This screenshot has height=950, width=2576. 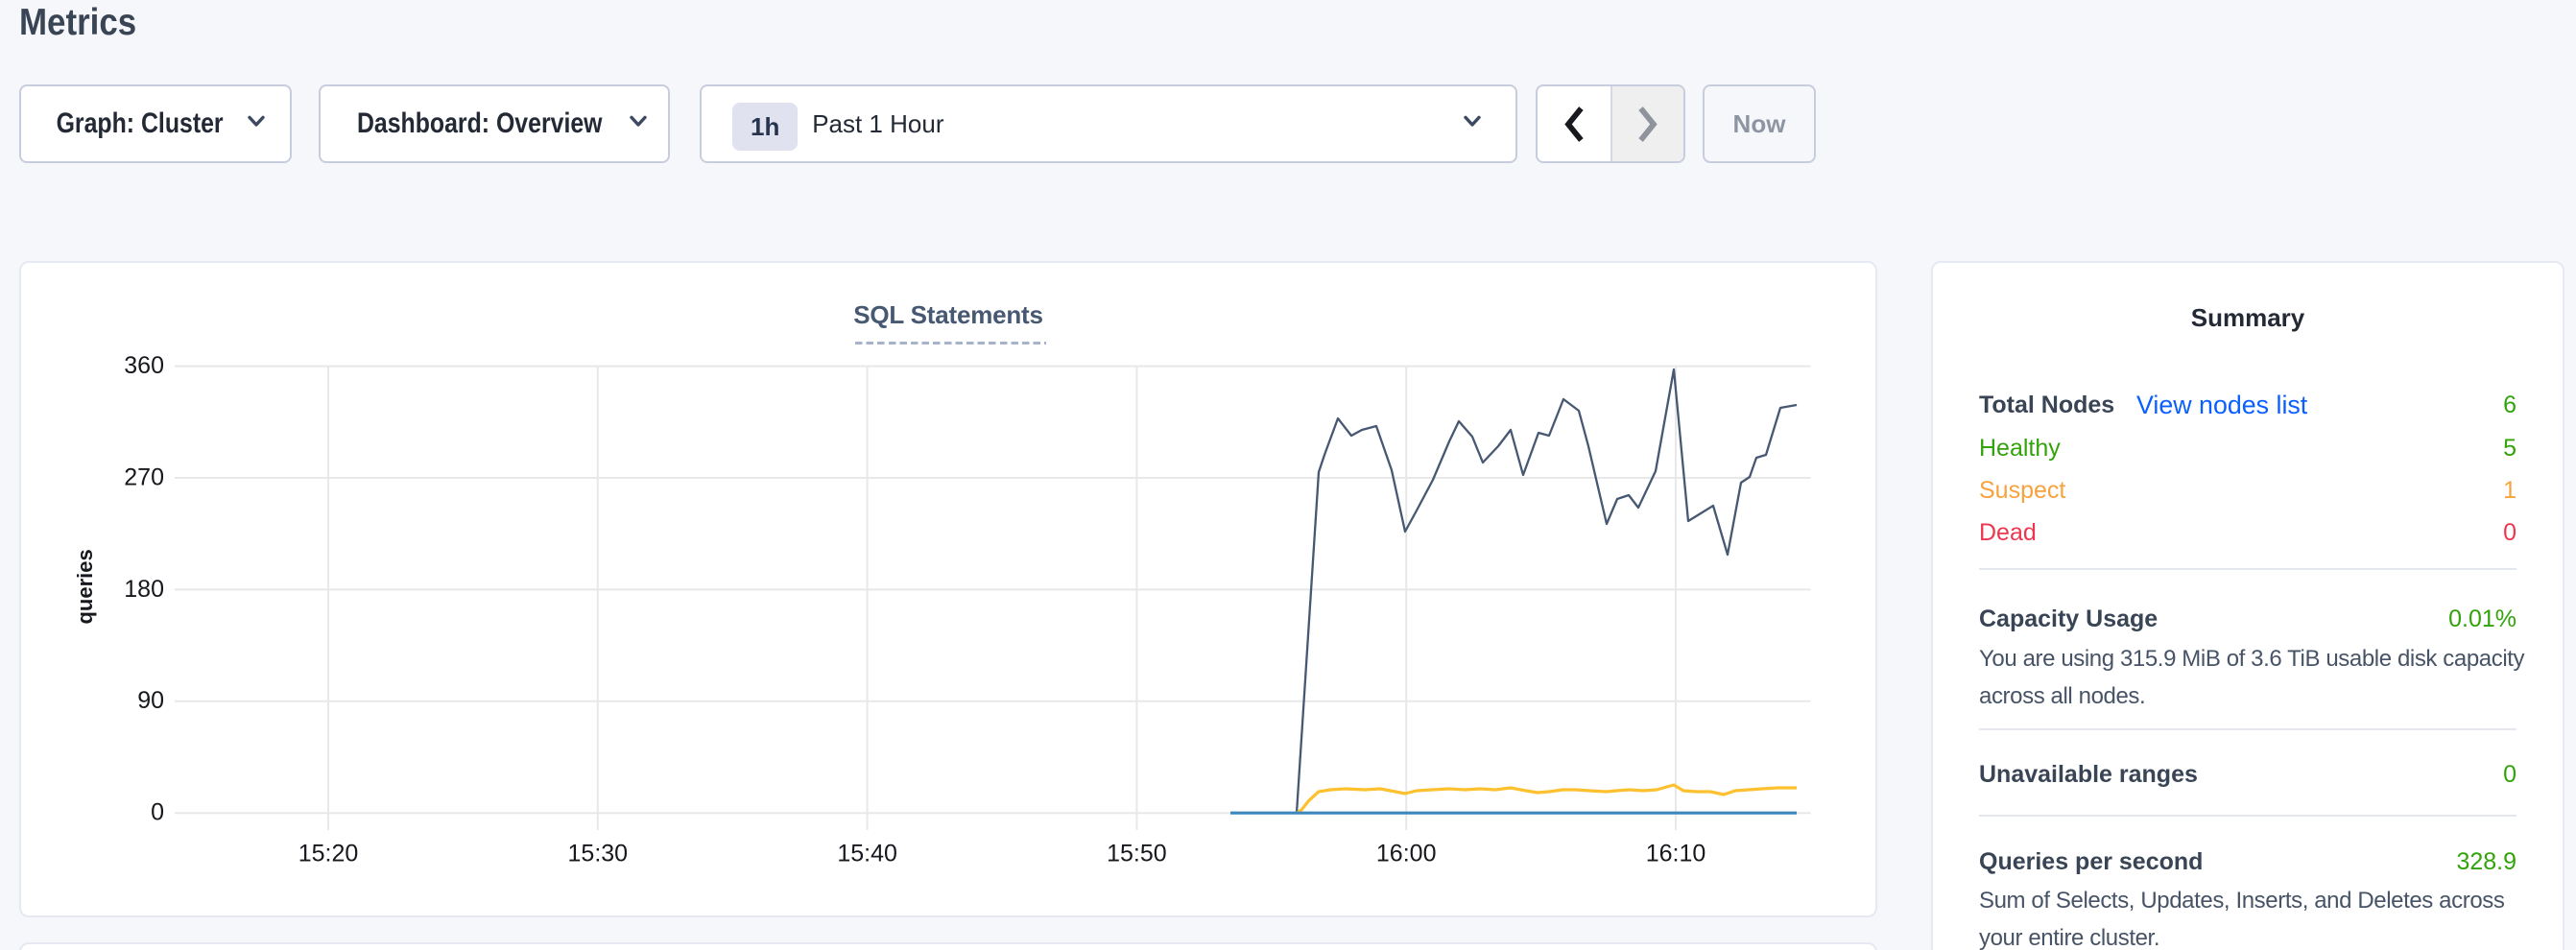 What do you see at coordinates (598, 853) in the screenshot?
I see `svg-text: 15:30` at bounding box center [598, 853].